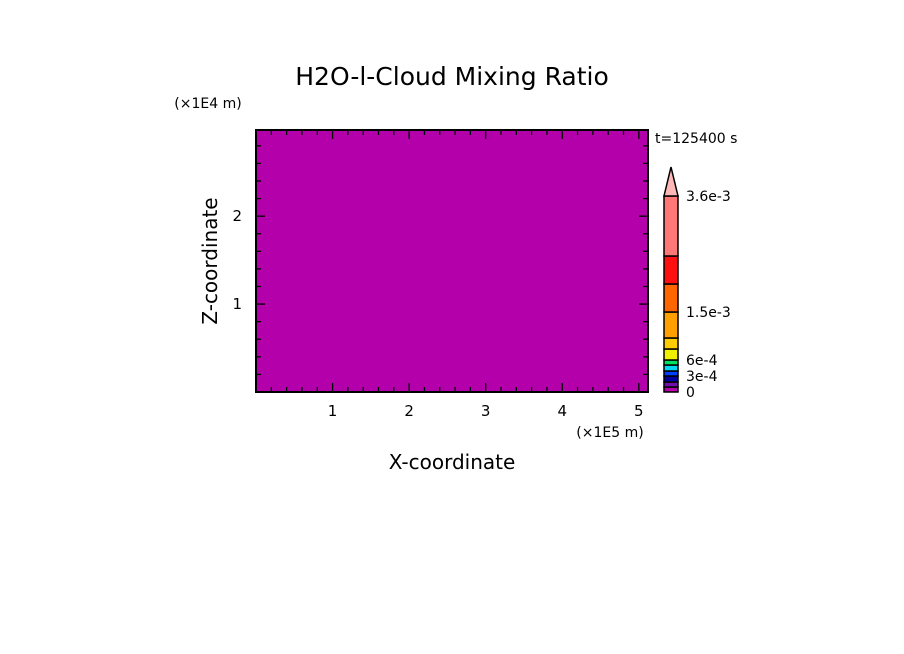  I want to click on y-tick-label: 1, so click(237, 304).